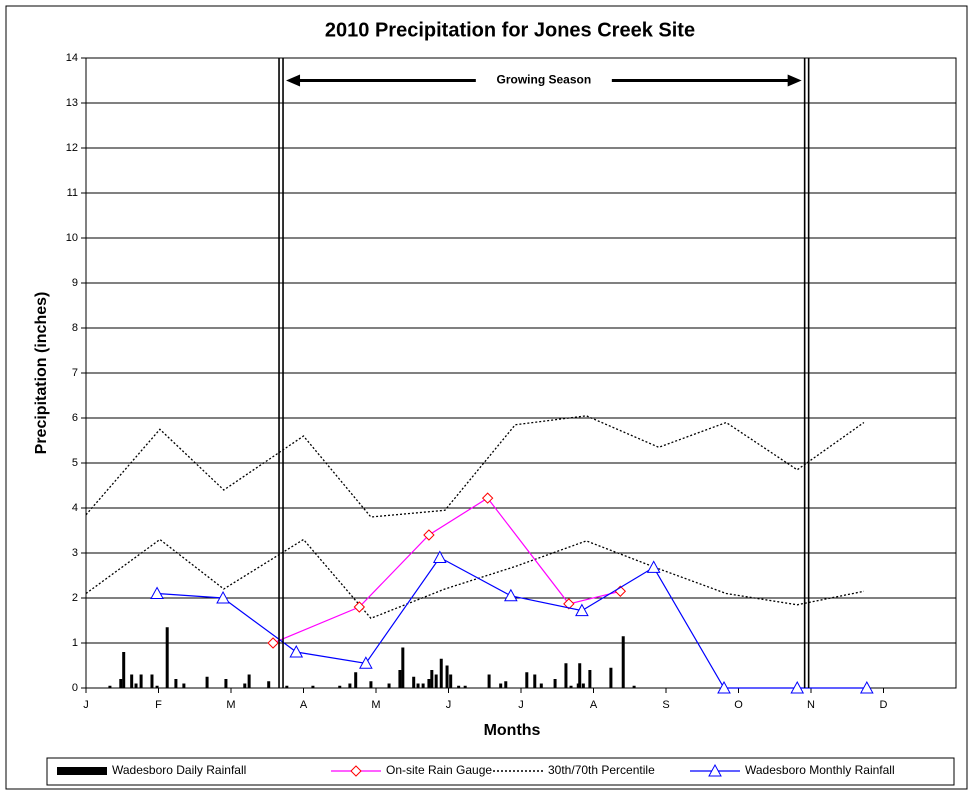  What do you see at coordinates (72, 238) in the screenshot?
I see `y-tick-label: 10` at bounding box center [72, 238].